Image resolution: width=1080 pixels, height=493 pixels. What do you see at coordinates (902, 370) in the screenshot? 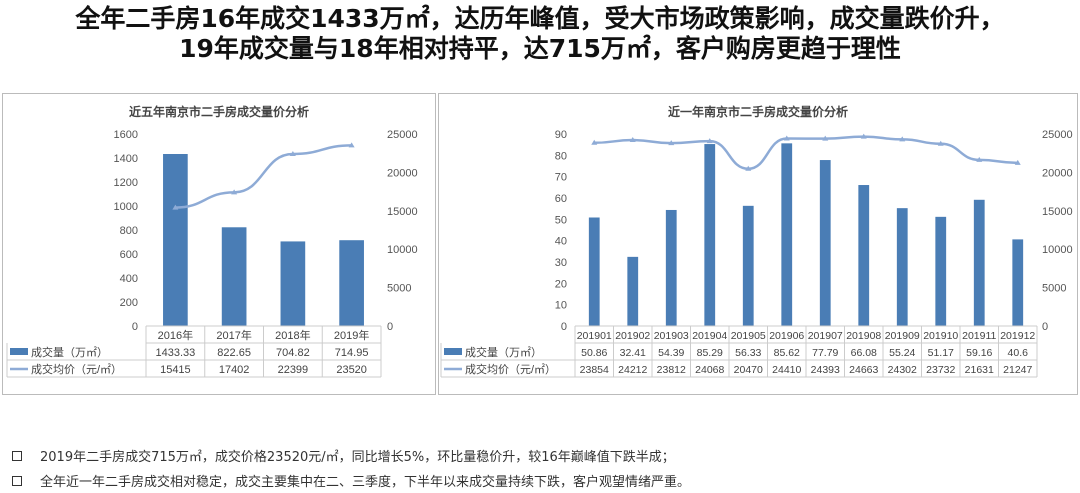
I see `price-value: 24302` at bounding box center [902, 370].